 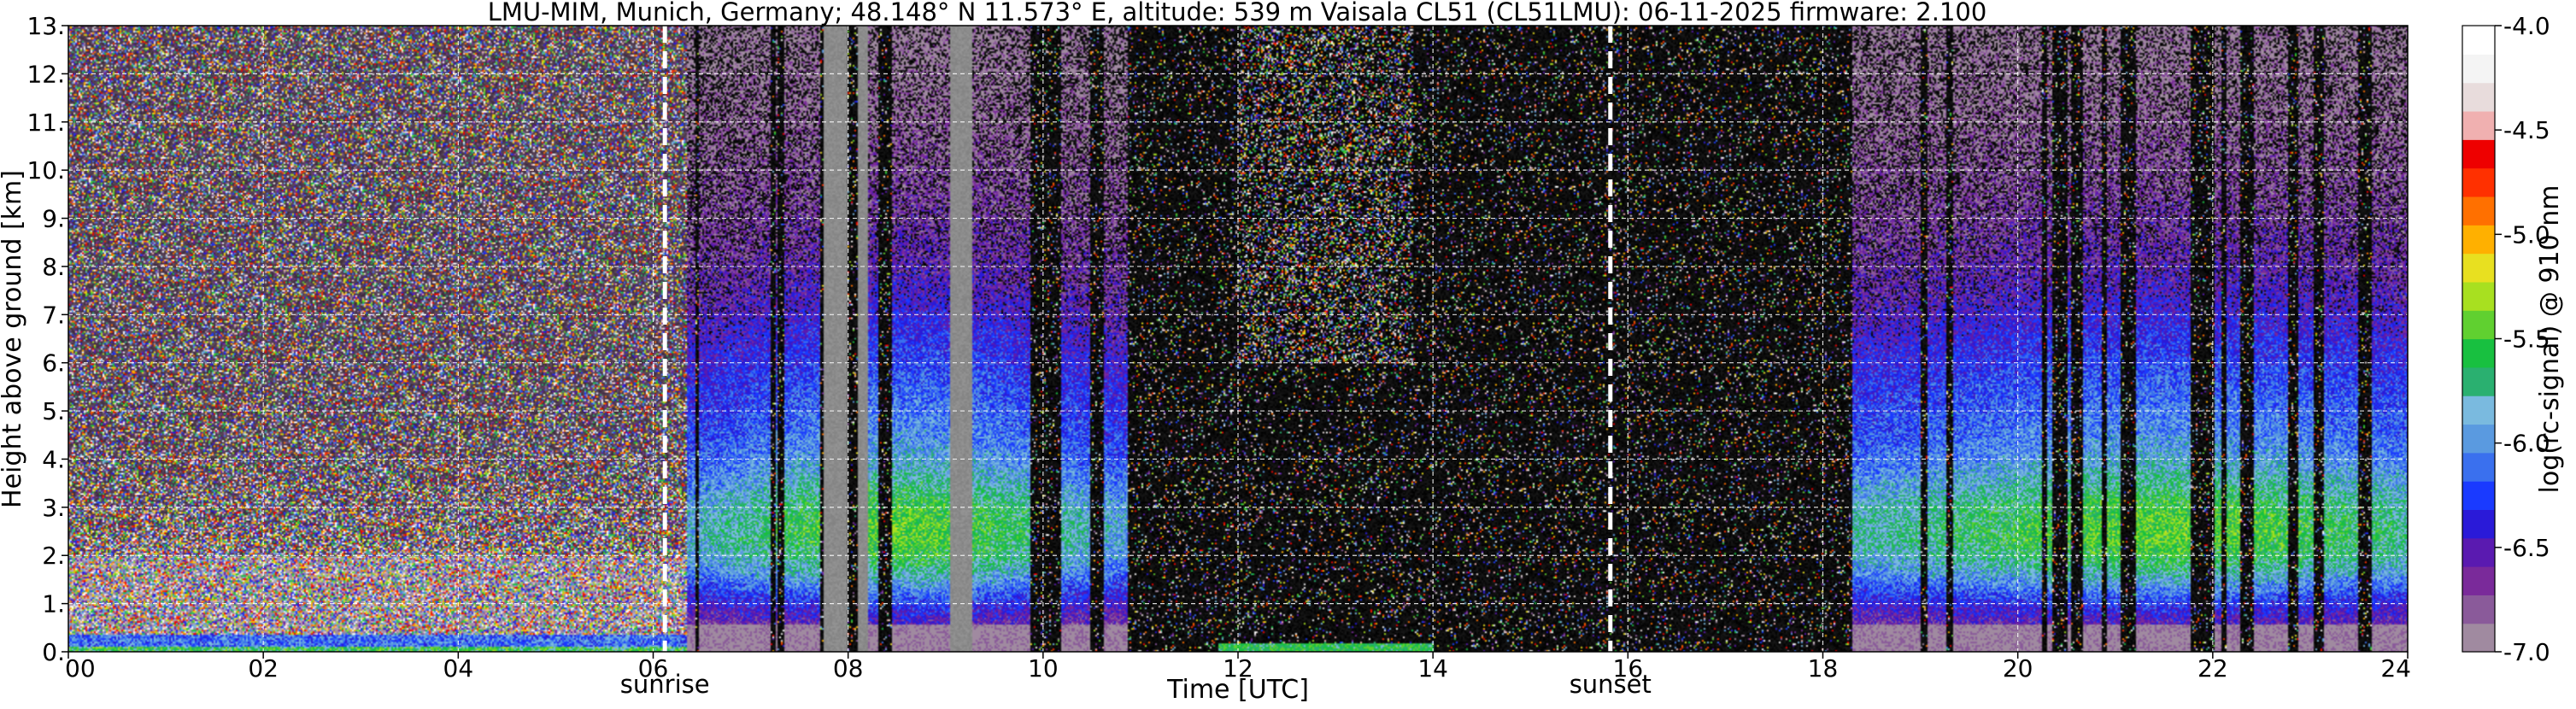 I want to click on x-tick-label: 12, so click(x=1238, y=668).